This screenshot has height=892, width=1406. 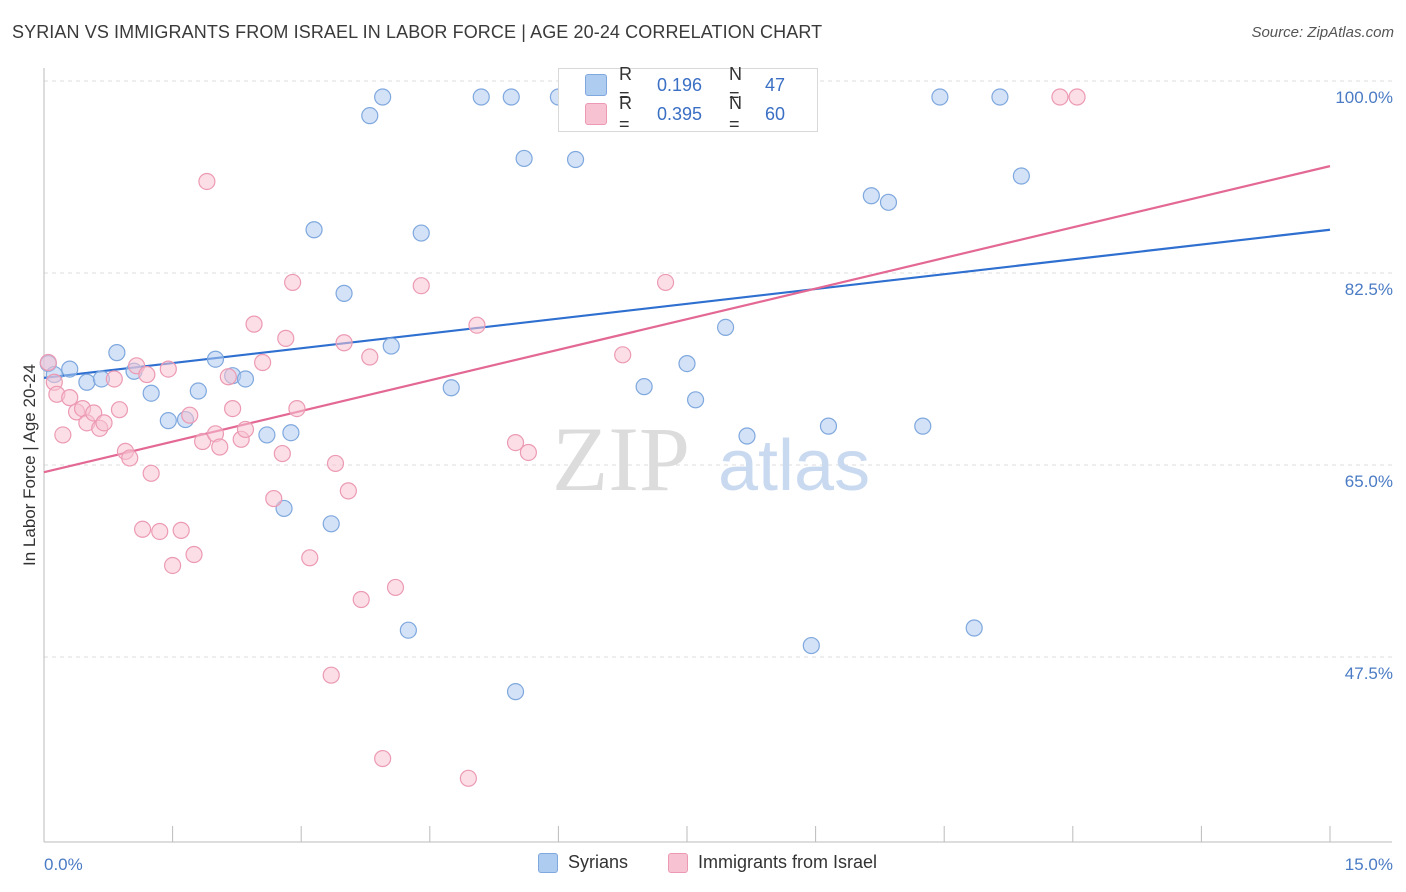 What do you see at coordinates (596, 114) in the screenshot?
I see `stats-swatch-pink` at bounding box center [596, 114].